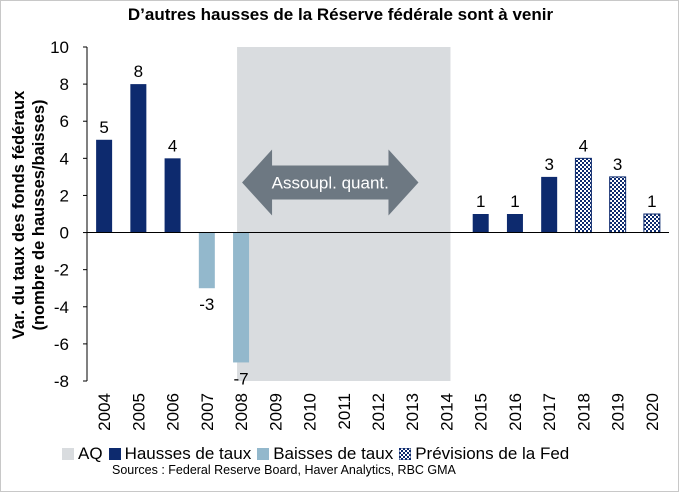 This screenshot has width=681, height=494. I want to click on data-label: 8, so click(138, 71).